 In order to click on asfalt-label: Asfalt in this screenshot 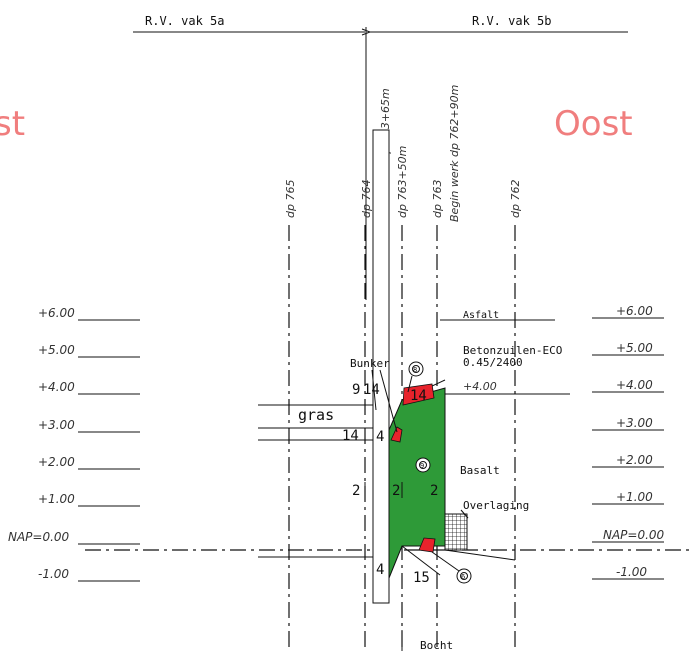, I will do `click(481, 315)`.